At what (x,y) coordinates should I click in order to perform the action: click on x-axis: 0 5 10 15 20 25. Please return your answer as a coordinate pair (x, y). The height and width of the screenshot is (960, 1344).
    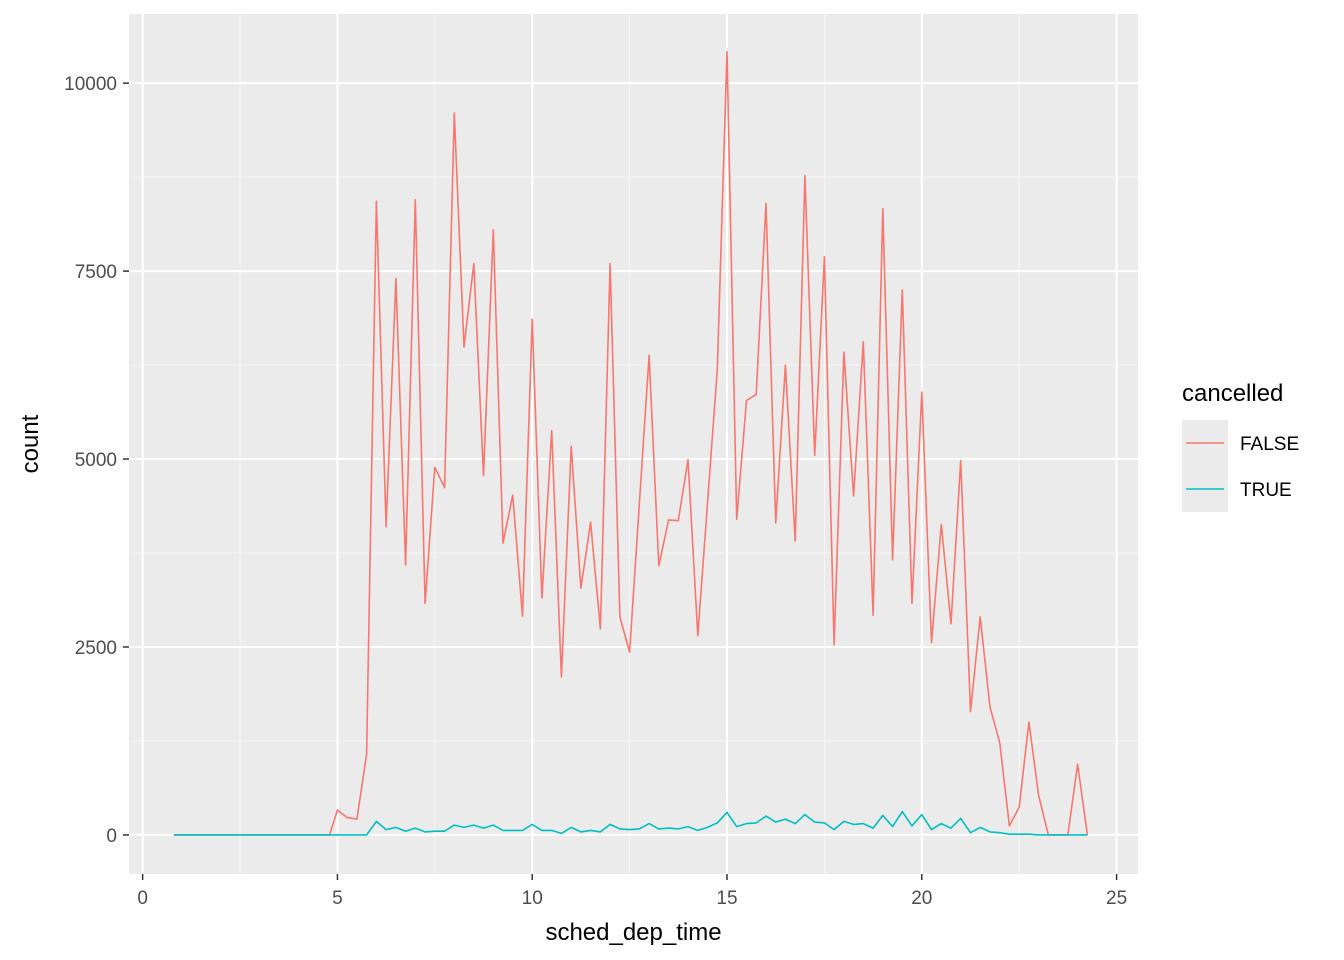
    Looking at the image, I should click on (632, 891).